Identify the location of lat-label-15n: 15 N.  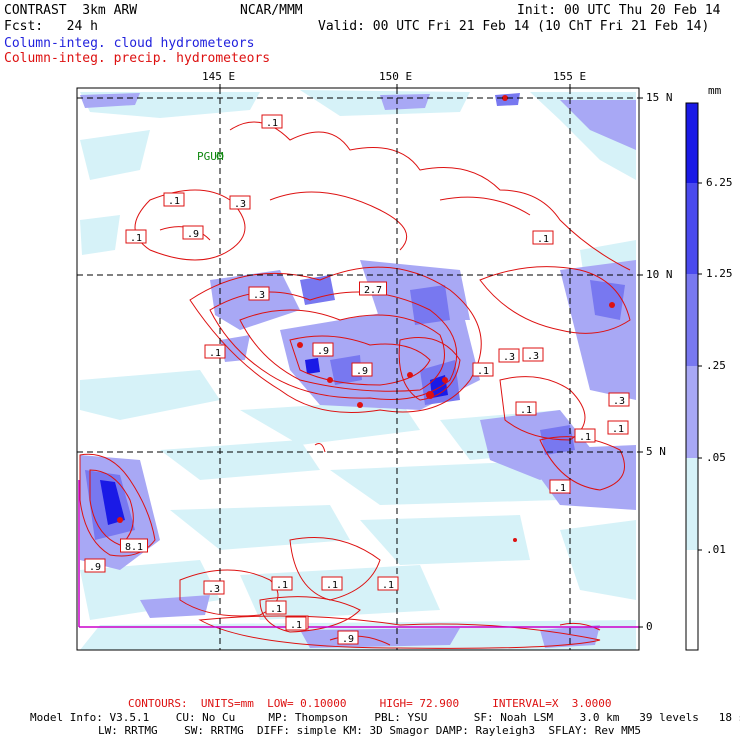
(659, 97).